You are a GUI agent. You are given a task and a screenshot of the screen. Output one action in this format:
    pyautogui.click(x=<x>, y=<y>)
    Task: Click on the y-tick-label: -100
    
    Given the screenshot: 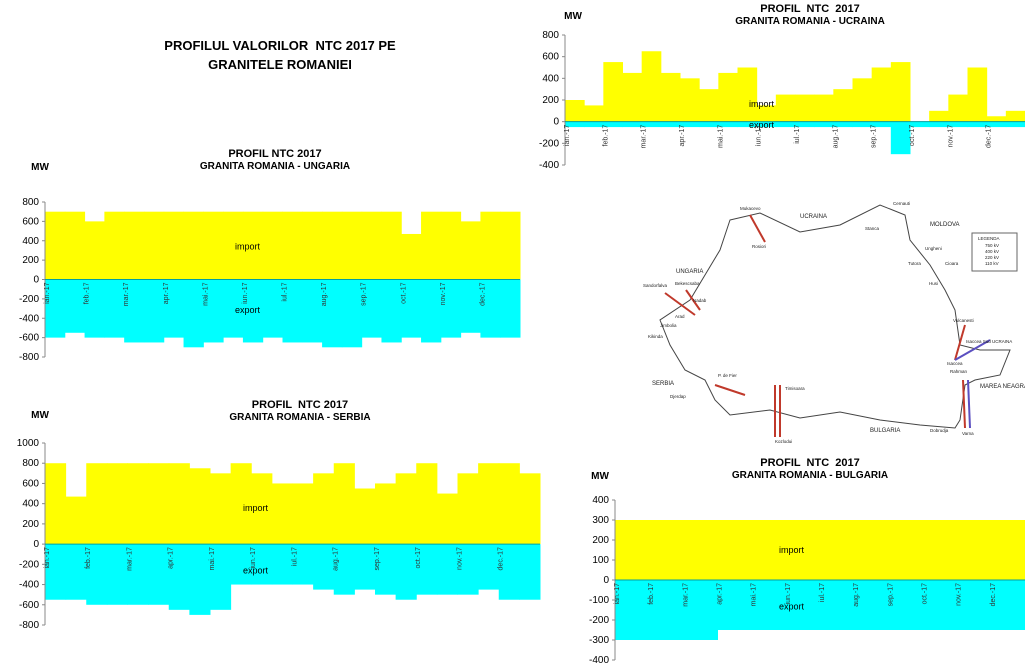 What is the action you would take?
    pyautogui.click(x=599, y=600)
    